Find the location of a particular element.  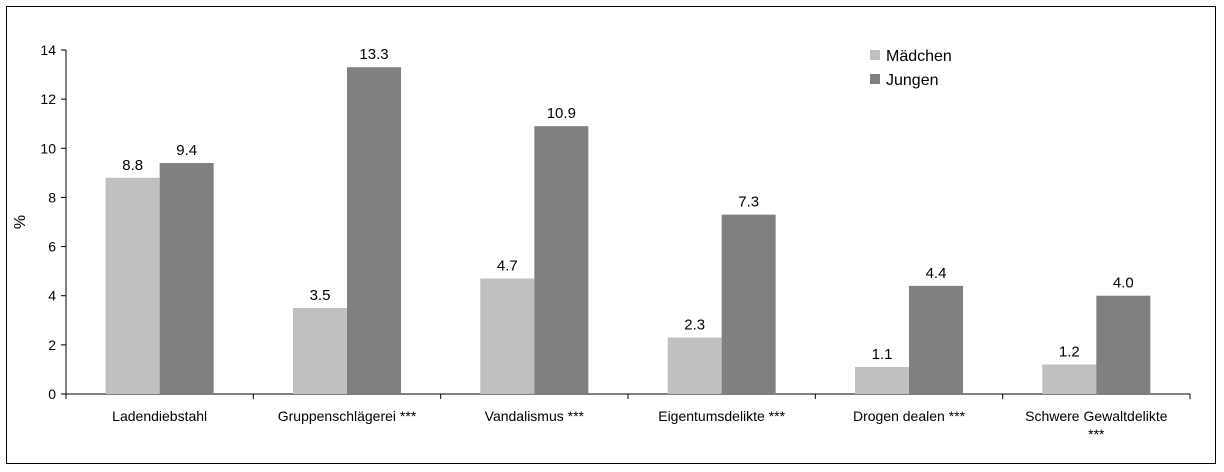

x-category-label: Gruppenschlägerei *** is located at coordinates (347, 416).